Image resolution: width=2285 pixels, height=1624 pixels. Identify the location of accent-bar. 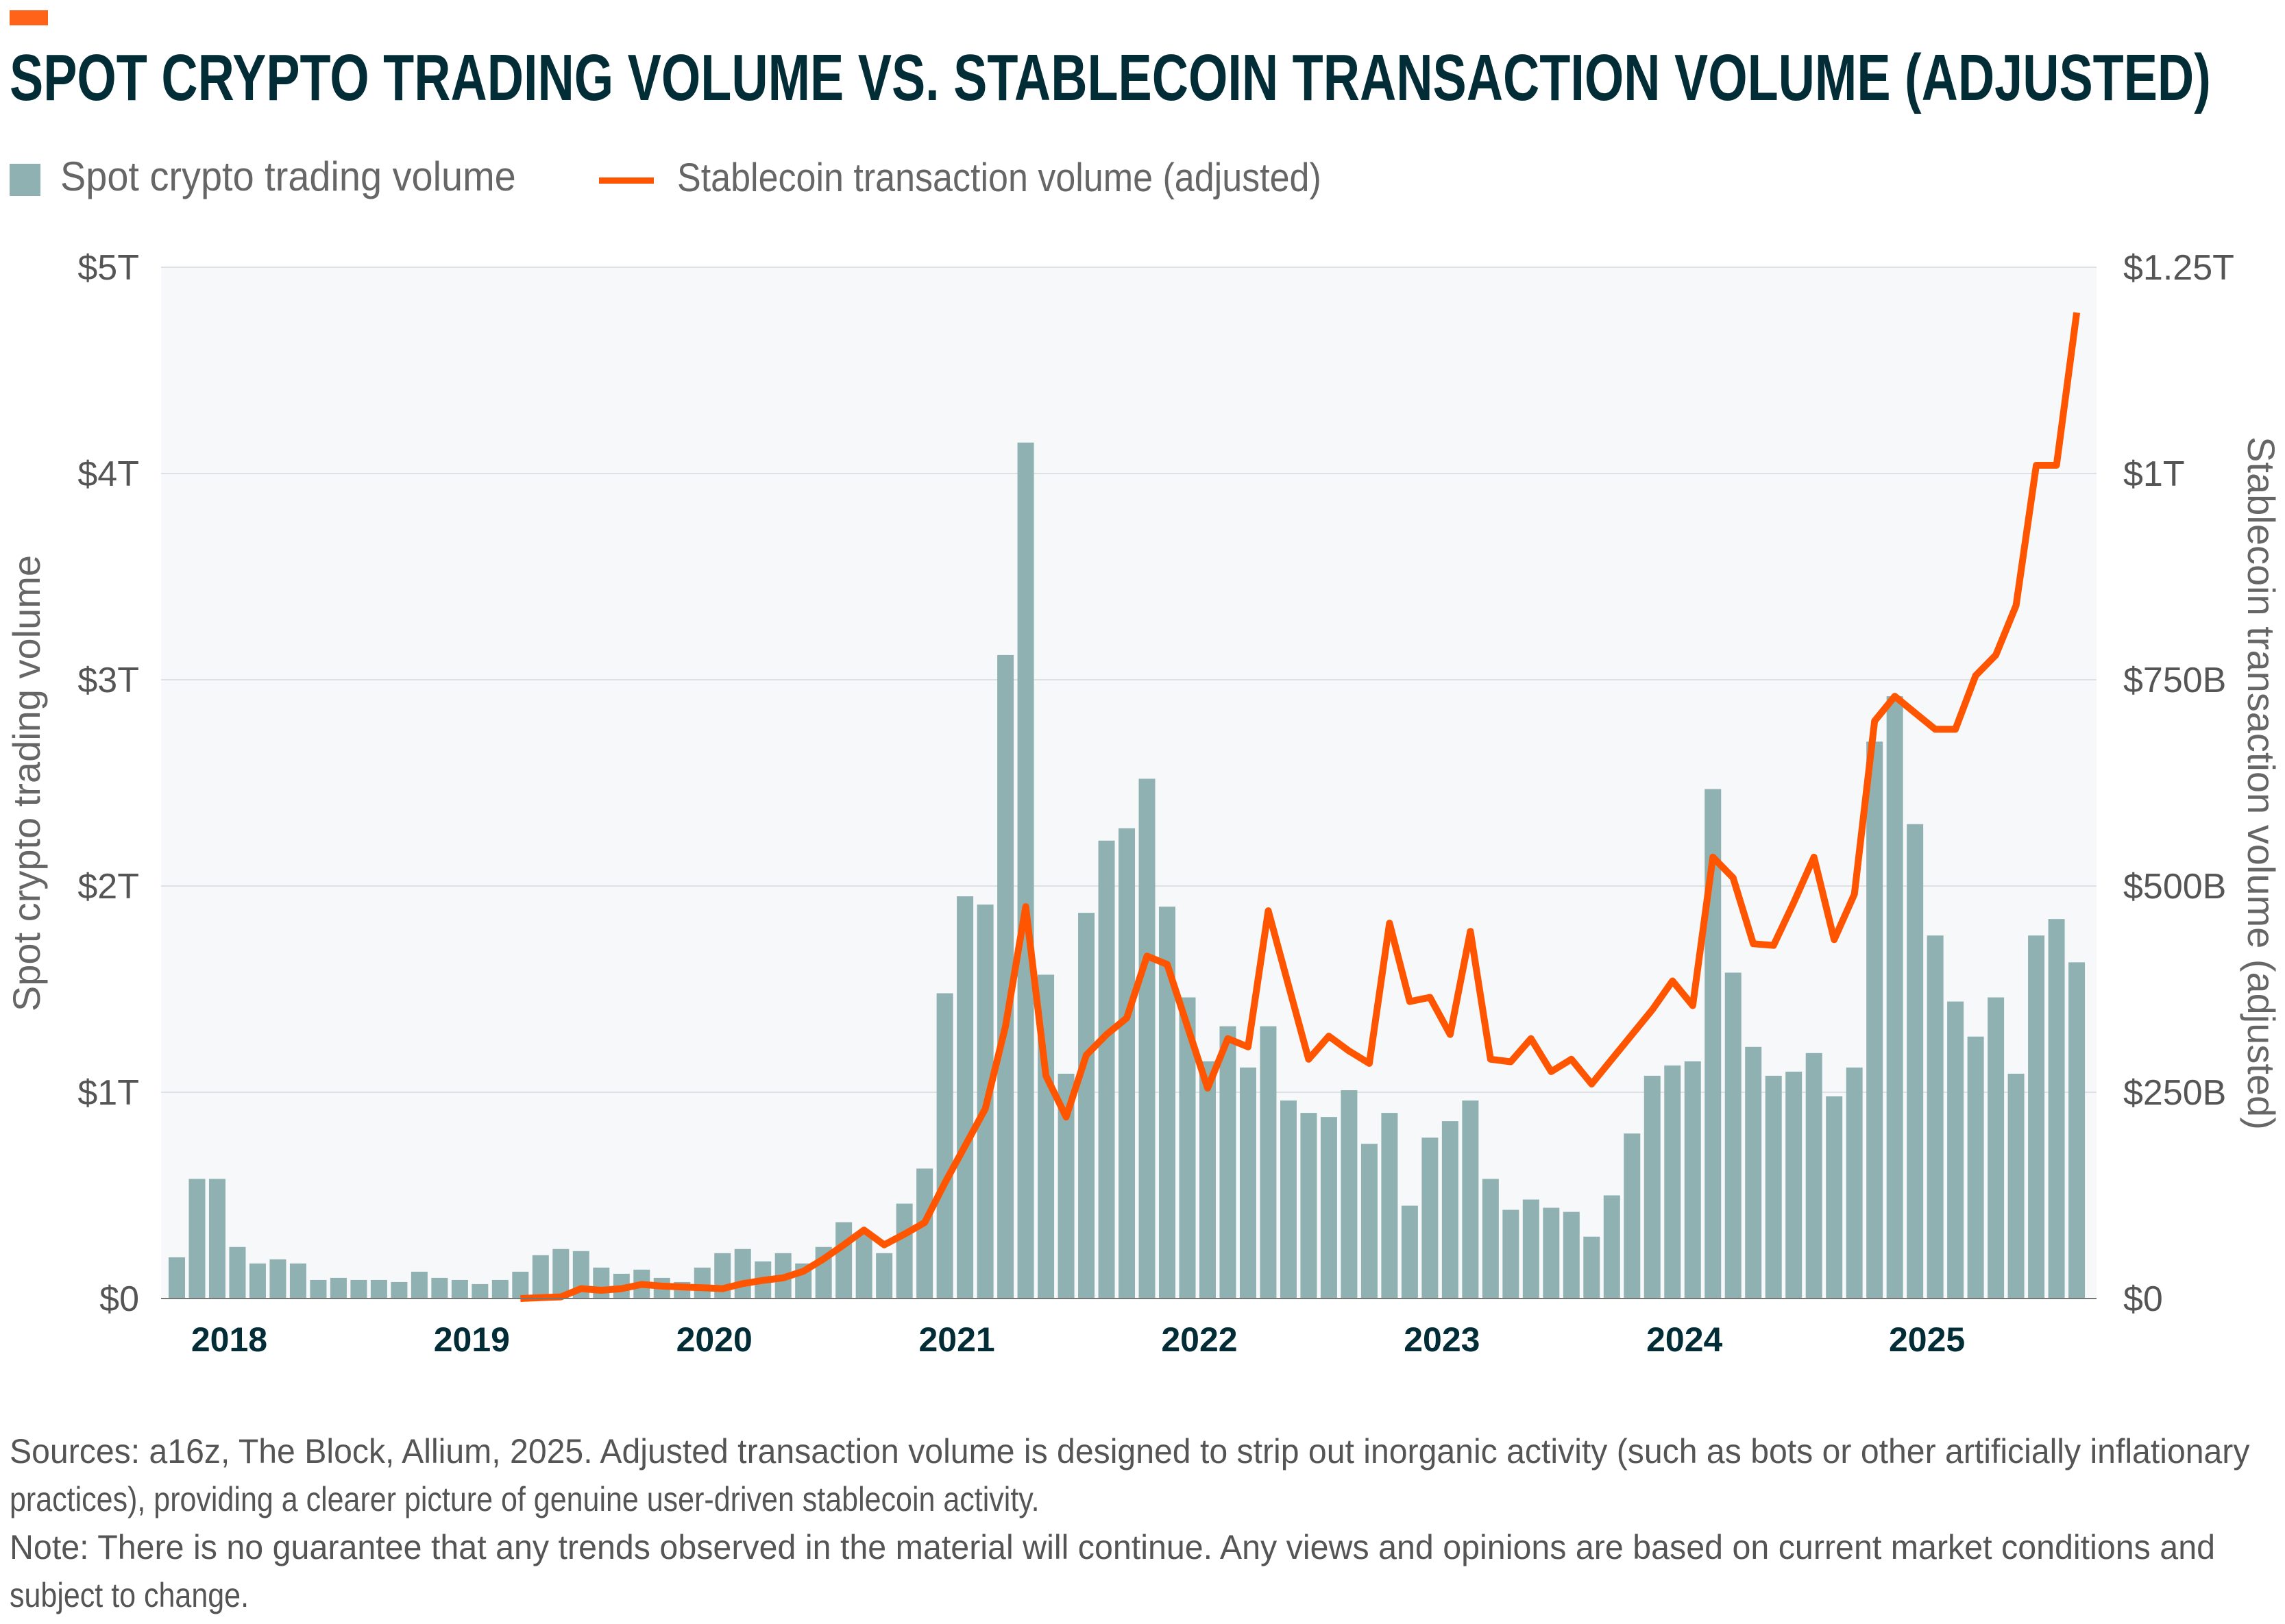
(29, 18).